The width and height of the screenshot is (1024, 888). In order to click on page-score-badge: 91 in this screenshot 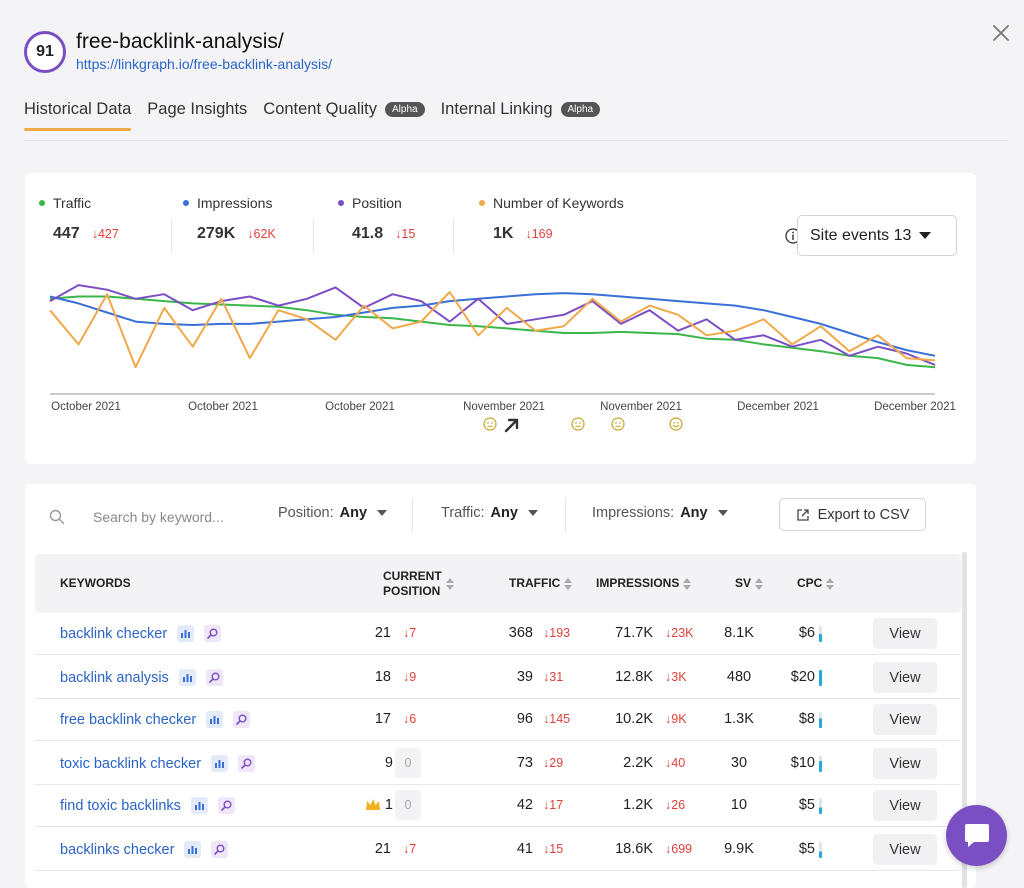, I will do `click(45, 52)`.